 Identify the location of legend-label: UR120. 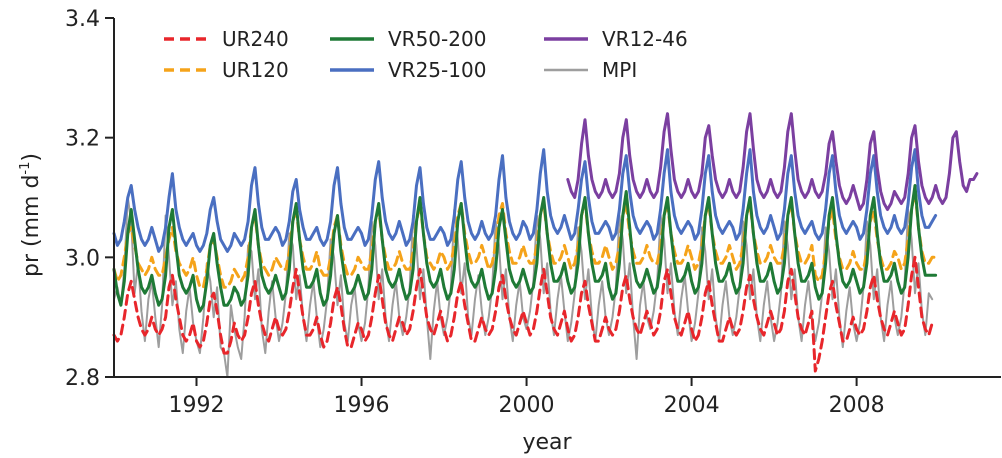
(255, 70).